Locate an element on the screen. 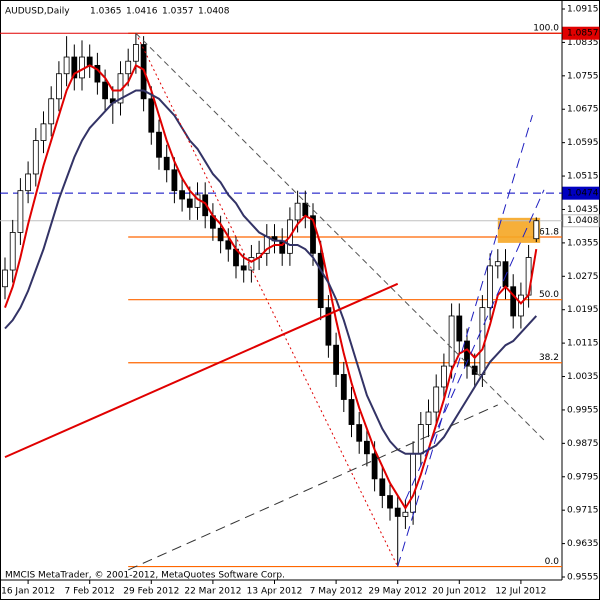  x-tick-label: 29 Feb 2012 is located at coordinates (151, 592).